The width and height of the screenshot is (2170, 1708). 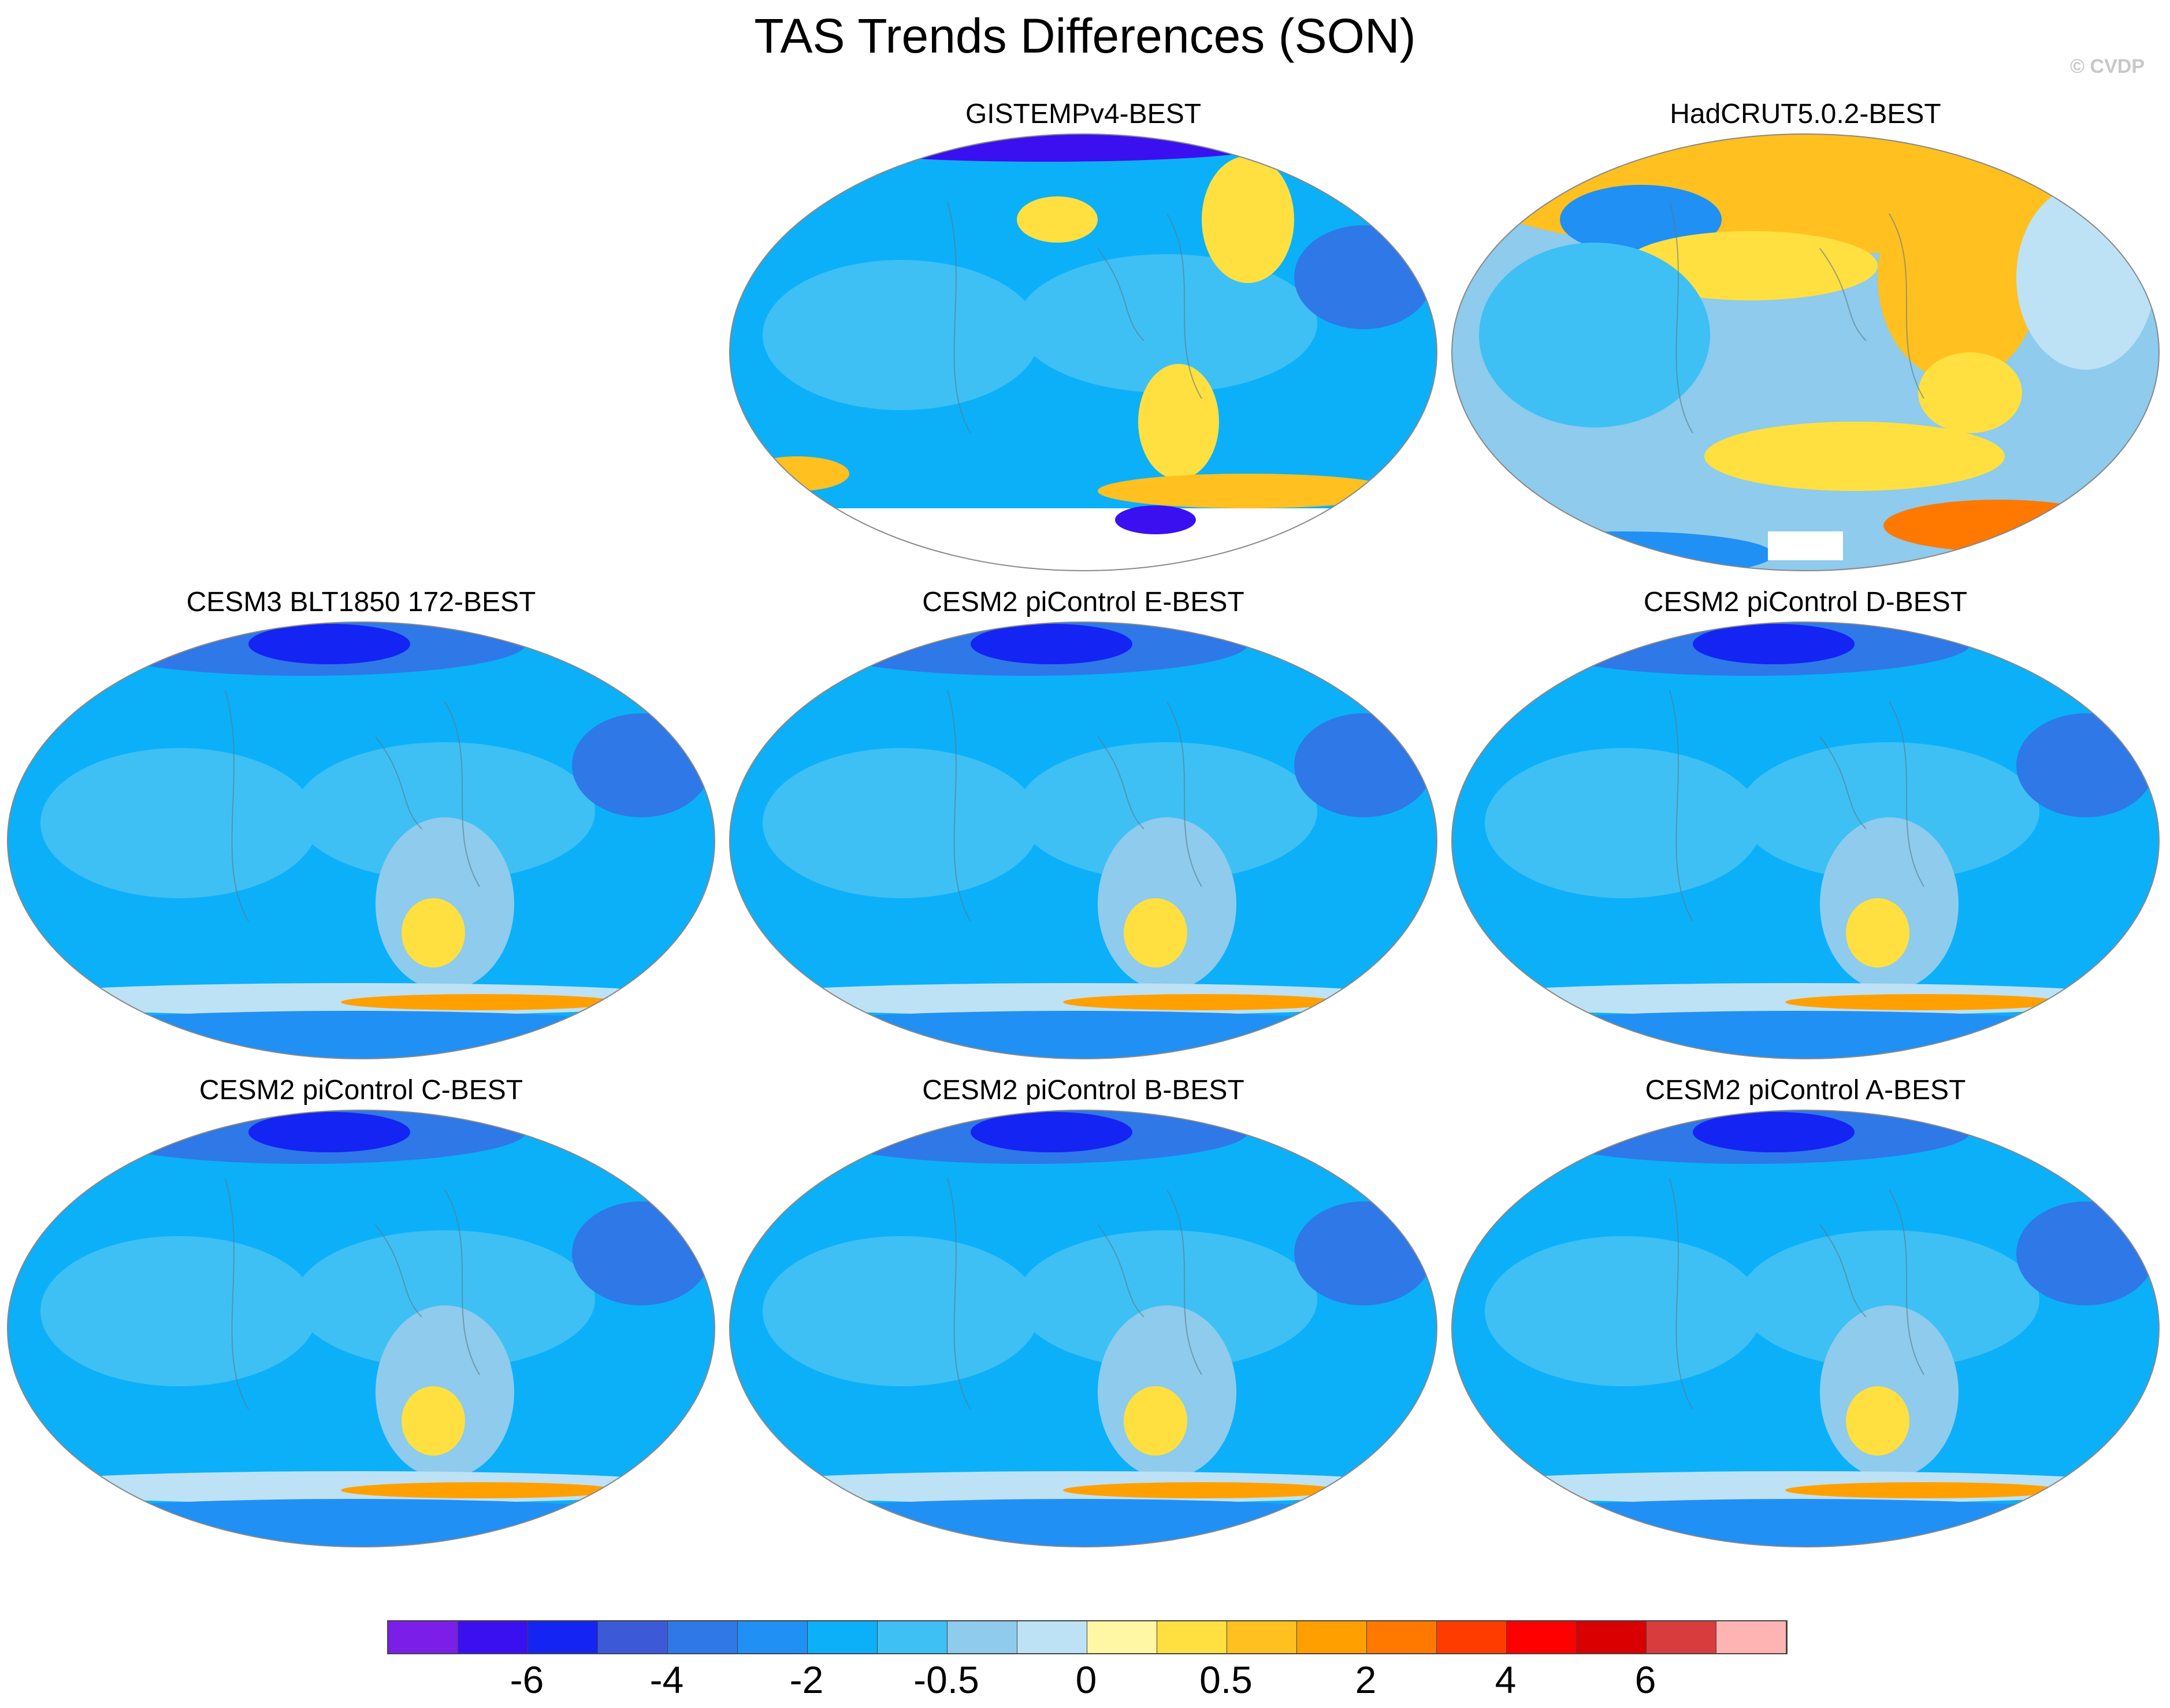 What do you see at coordinates (1506, 1679) in the screenshot?
I see `colorbar-tick-label: 4` at bounding box center [1506, 1679].